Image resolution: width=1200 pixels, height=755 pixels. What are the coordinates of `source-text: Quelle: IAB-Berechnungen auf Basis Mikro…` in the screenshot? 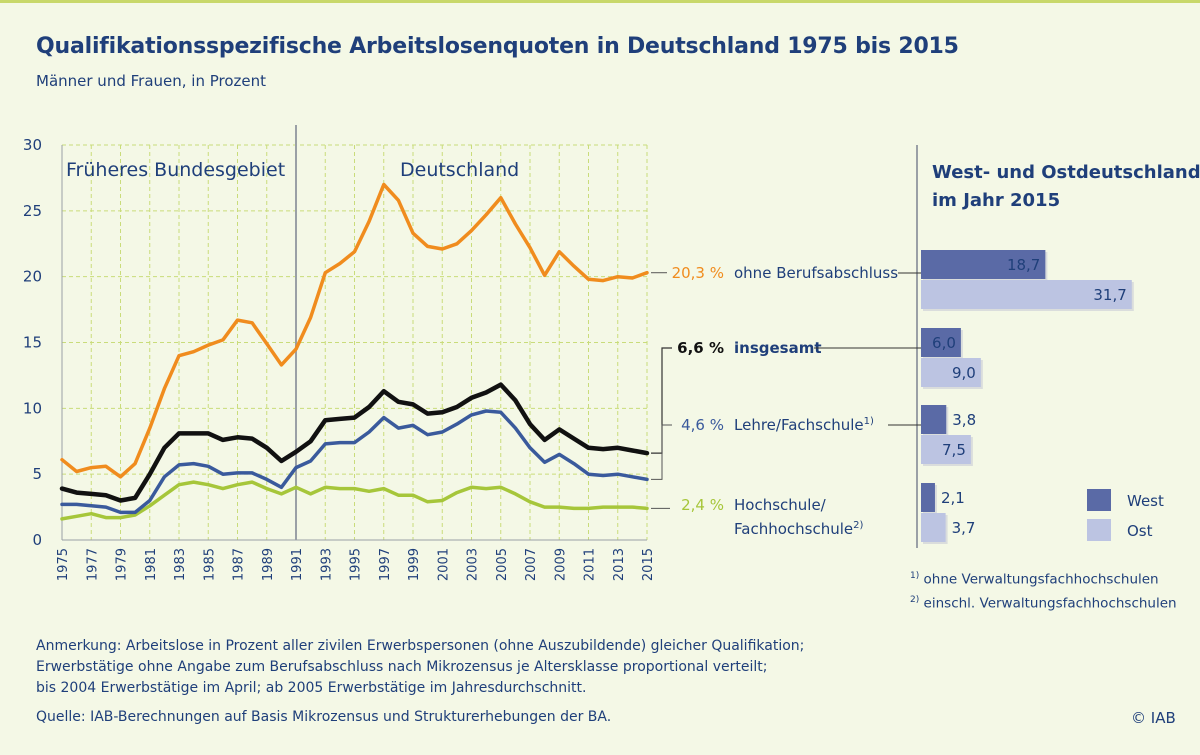 It's located at (324, 717).